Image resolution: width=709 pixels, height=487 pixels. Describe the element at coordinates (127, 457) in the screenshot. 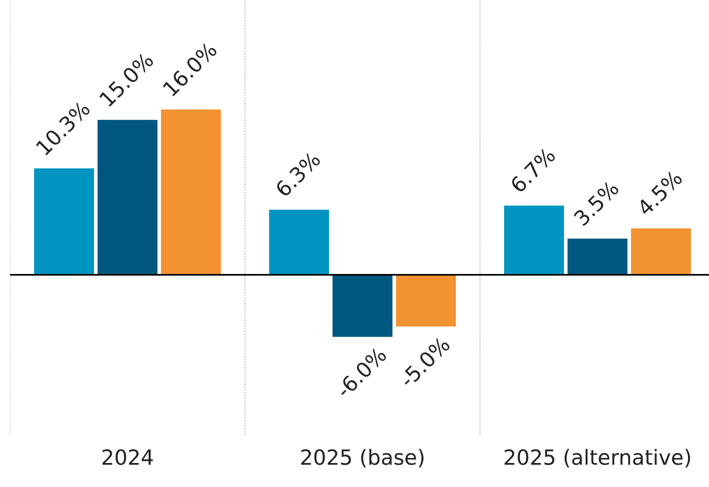

I see `x-tick-label: 2024` at that location.